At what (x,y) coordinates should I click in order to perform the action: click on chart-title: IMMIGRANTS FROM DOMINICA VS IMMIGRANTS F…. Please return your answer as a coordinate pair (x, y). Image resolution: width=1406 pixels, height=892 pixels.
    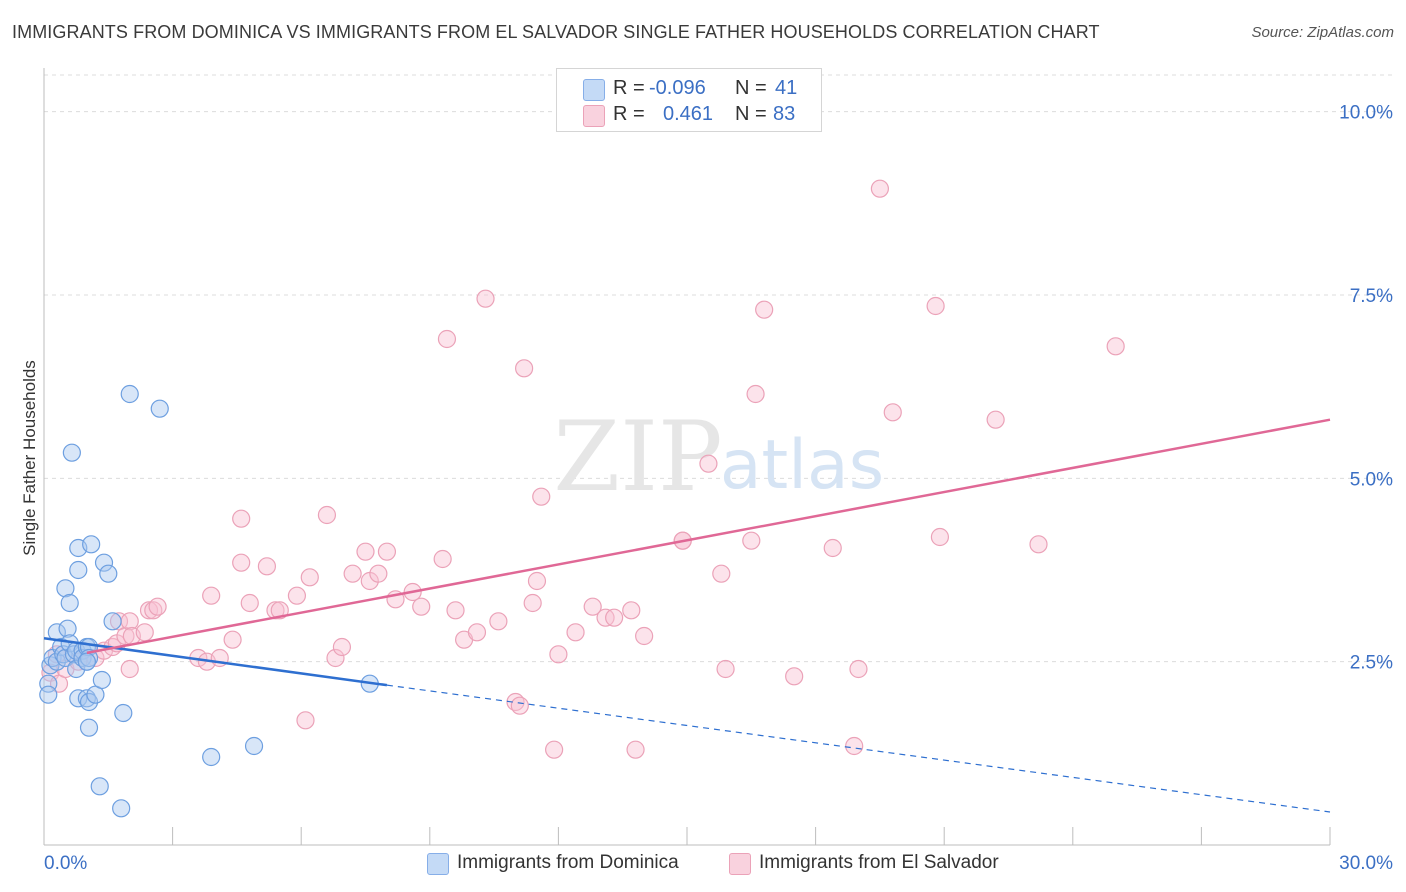
    Looking at the image, I should click on (556, 32).